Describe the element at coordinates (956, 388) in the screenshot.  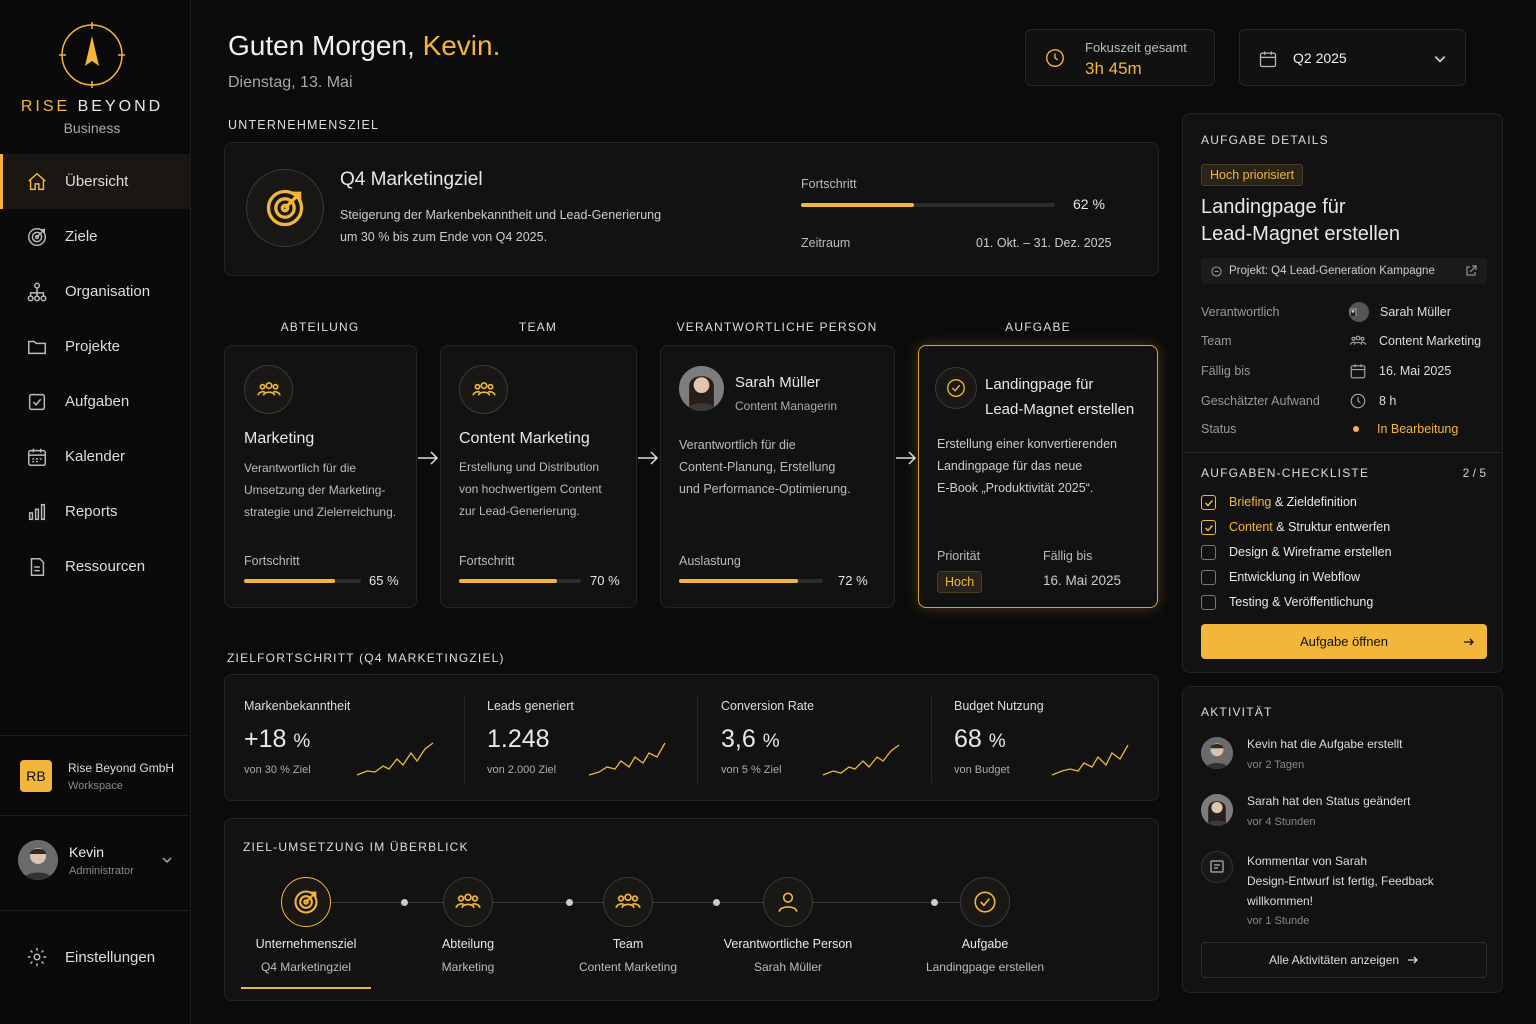
I see `task-icon-circle` at that location.